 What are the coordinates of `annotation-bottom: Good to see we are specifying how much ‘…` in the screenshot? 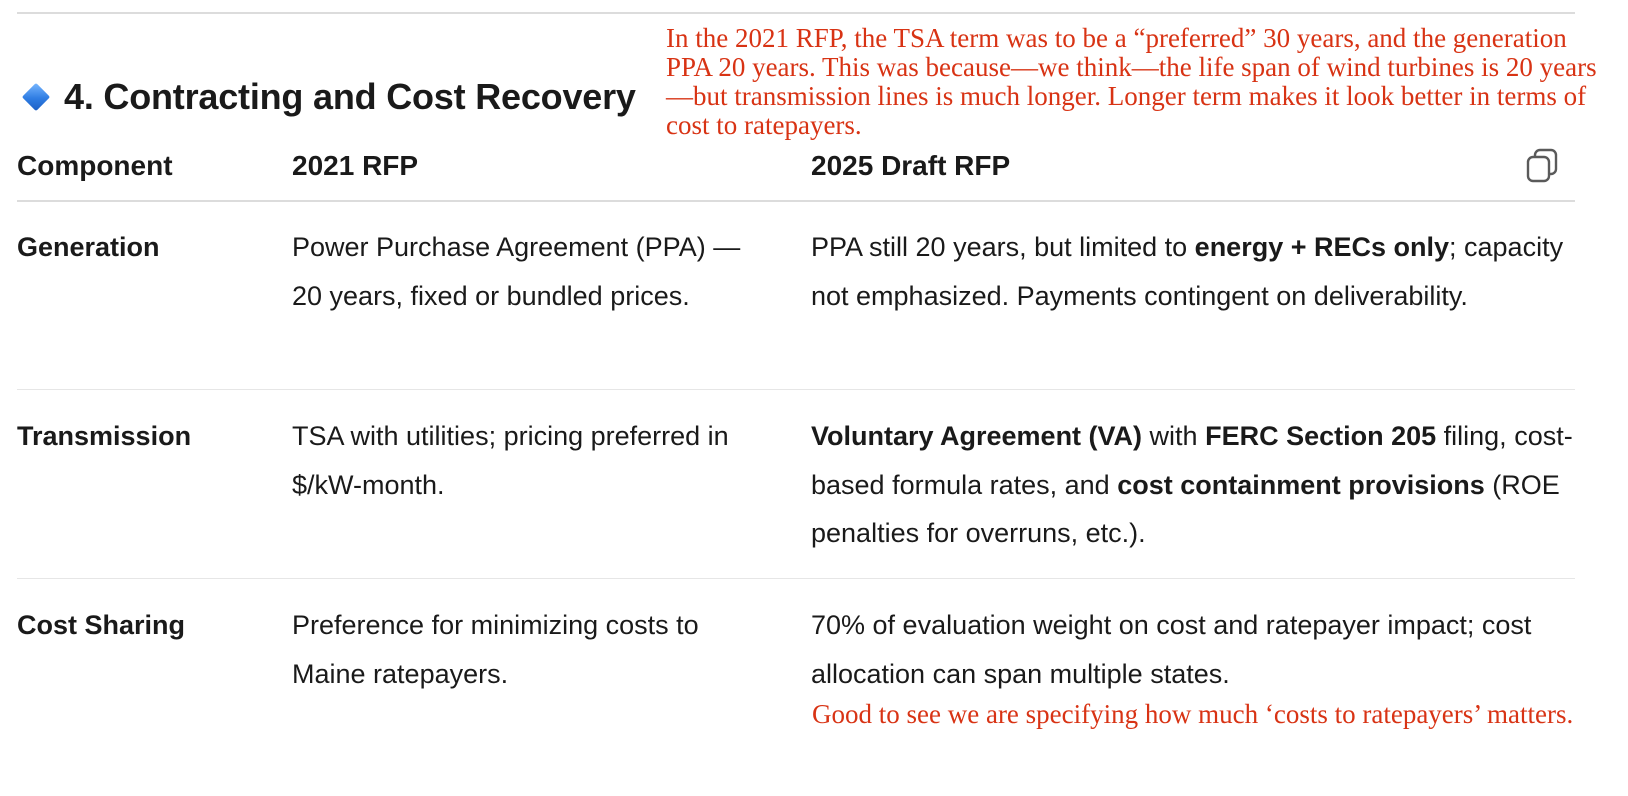 It's located at (1193, 714).